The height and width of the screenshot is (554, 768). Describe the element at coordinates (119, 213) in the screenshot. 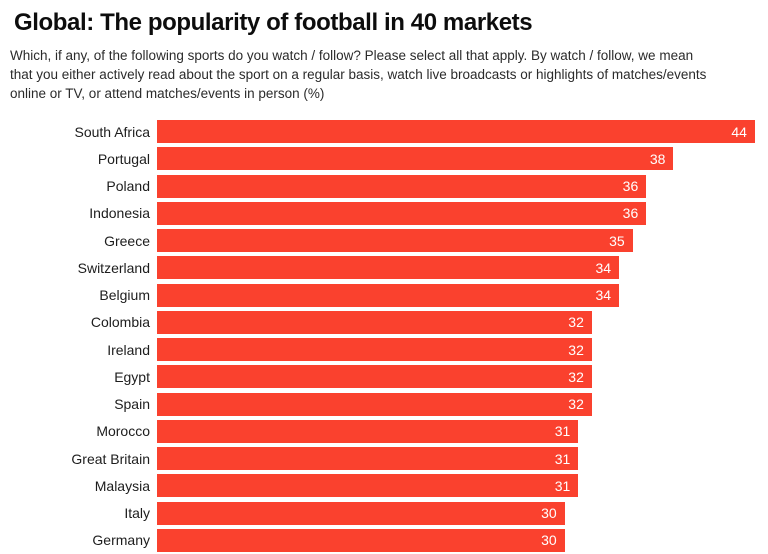

I see `category-label: Indonesia` at that location.